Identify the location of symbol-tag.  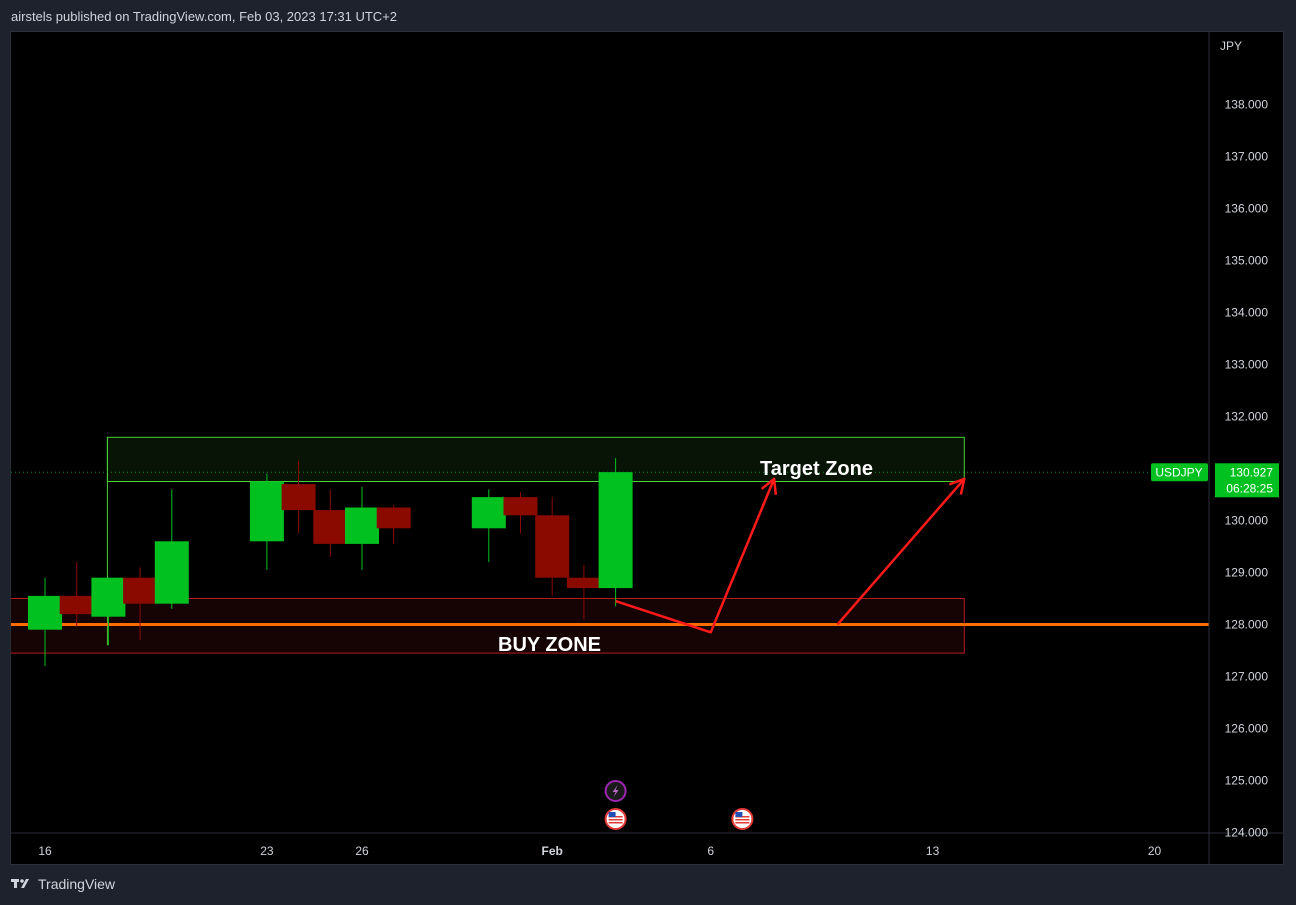
(1179, 472).